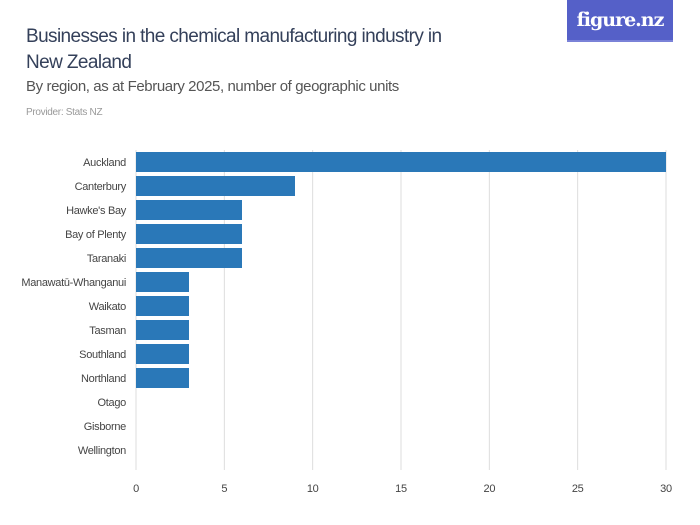 The width and height of the screenshot is (700, 525). What do you see at coordinates (112, 403) in the screenshot?
I see `category-label: Otago` at bounding box center [112, 403].